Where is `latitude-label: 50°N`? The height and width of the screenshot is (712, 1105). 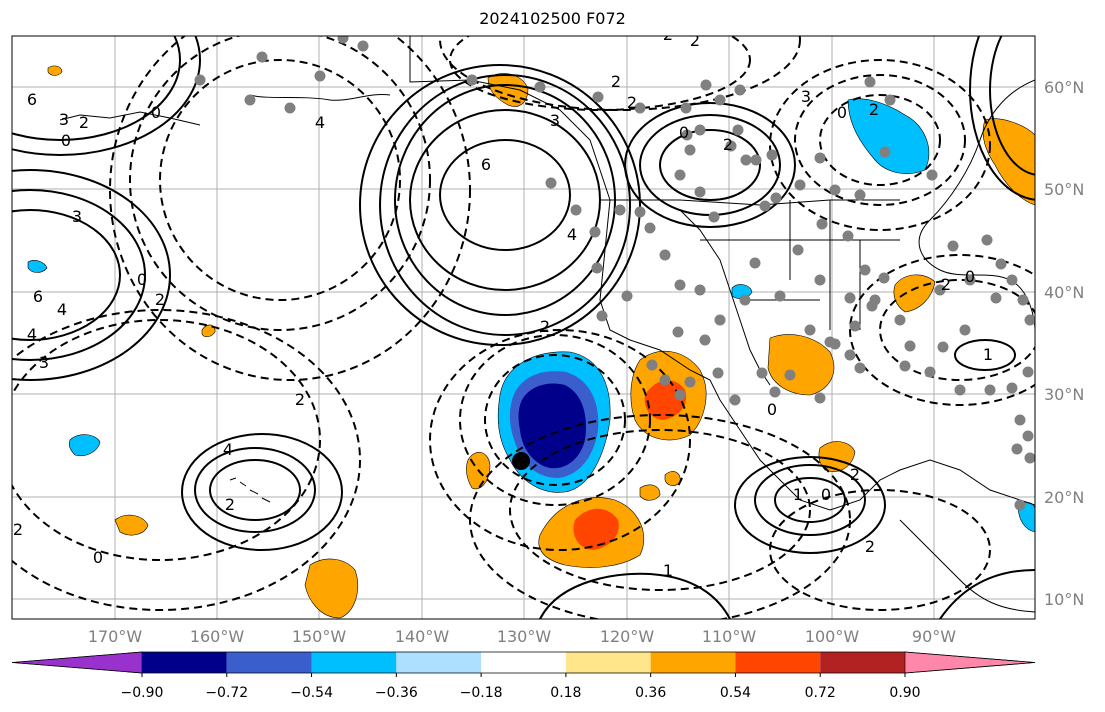
latitude-label: 50°N is located at coordinates (1064, 189).